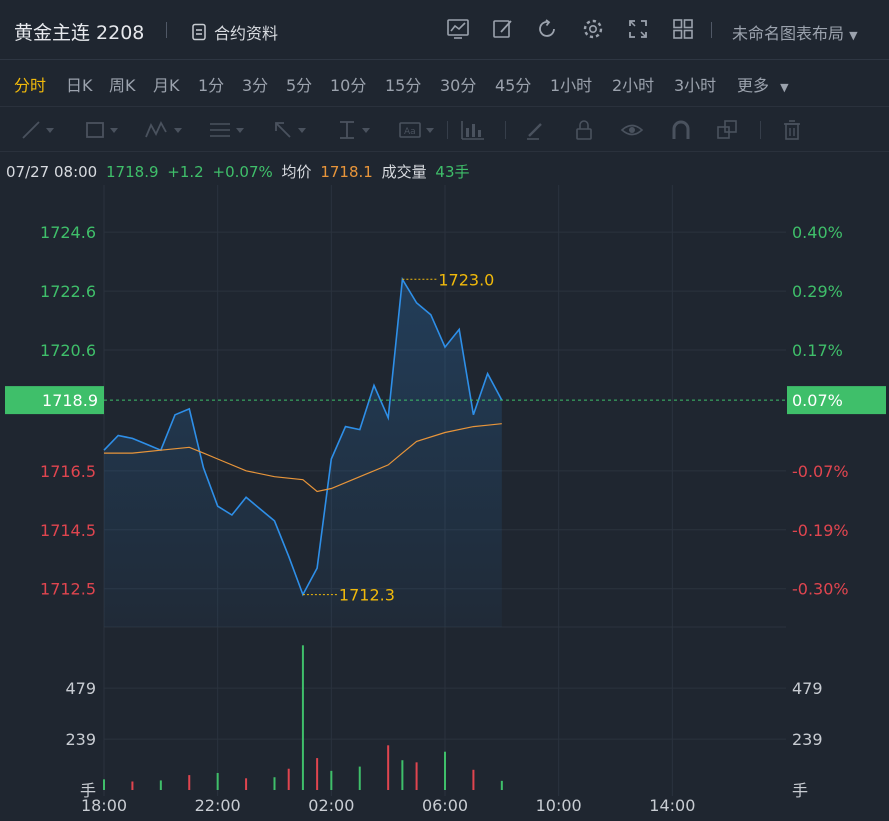  I want to click on pattern-icon, so click(163, 130).